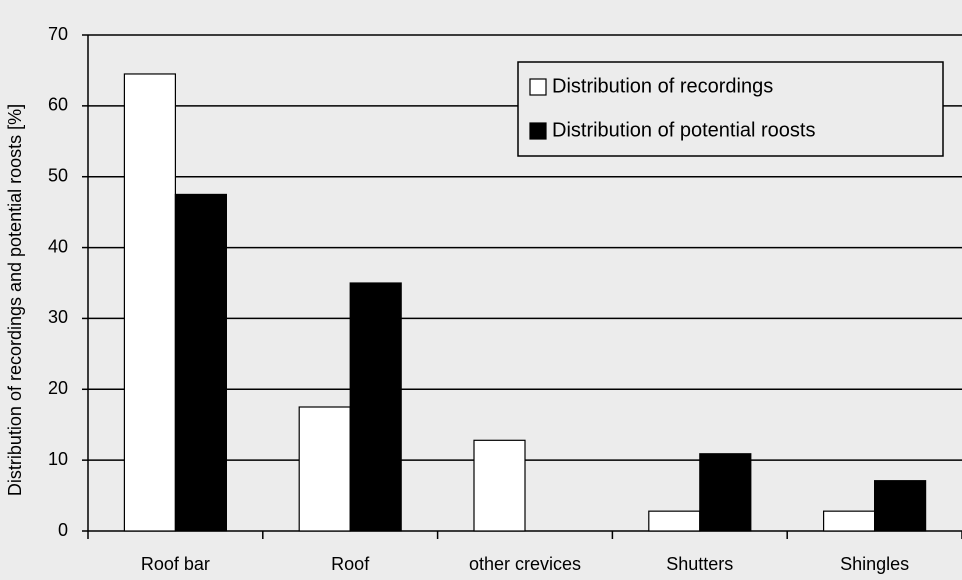  Describe the element at coordinates (58, 317) in the screenshot. I see `y-tick-label: 30` at that location.